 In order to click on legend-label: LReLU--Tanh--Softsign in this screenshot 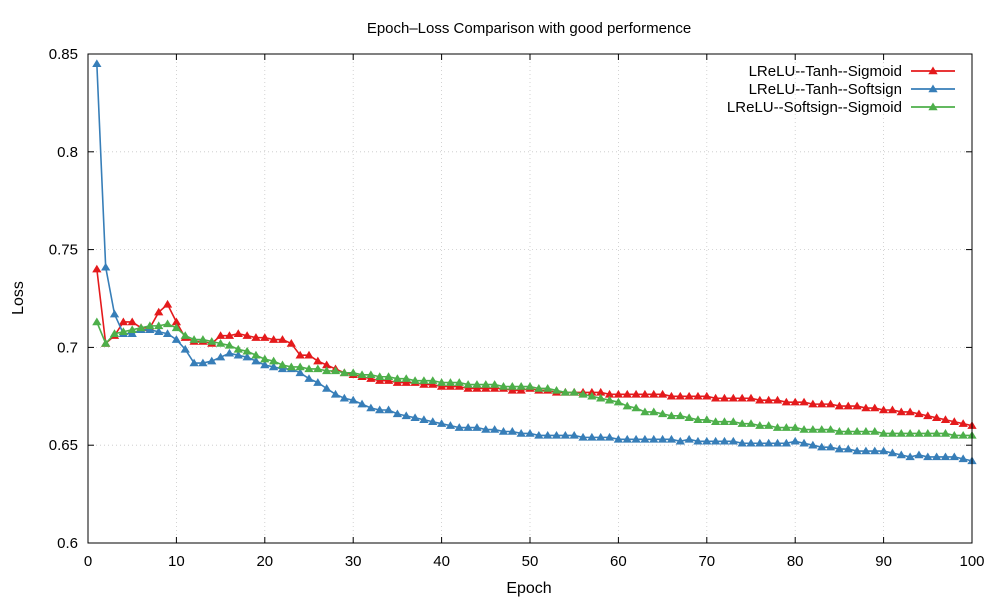, I will do `click(825, 89)`.